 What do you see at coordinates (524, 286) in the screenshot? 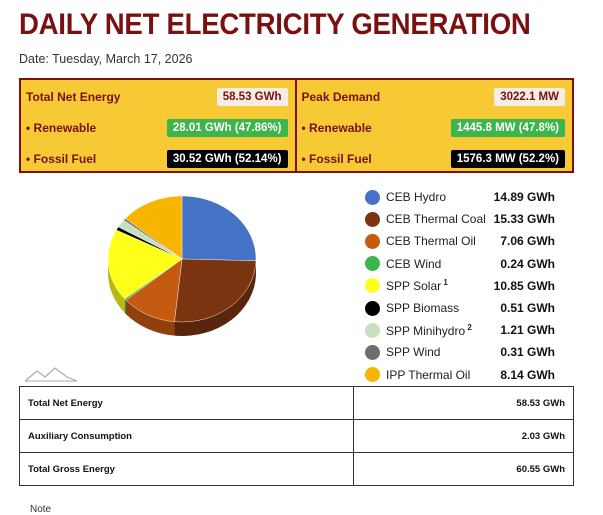
I see `legend-value-spp-solar: 10.85 GWh` at bounding box center [524, 286].